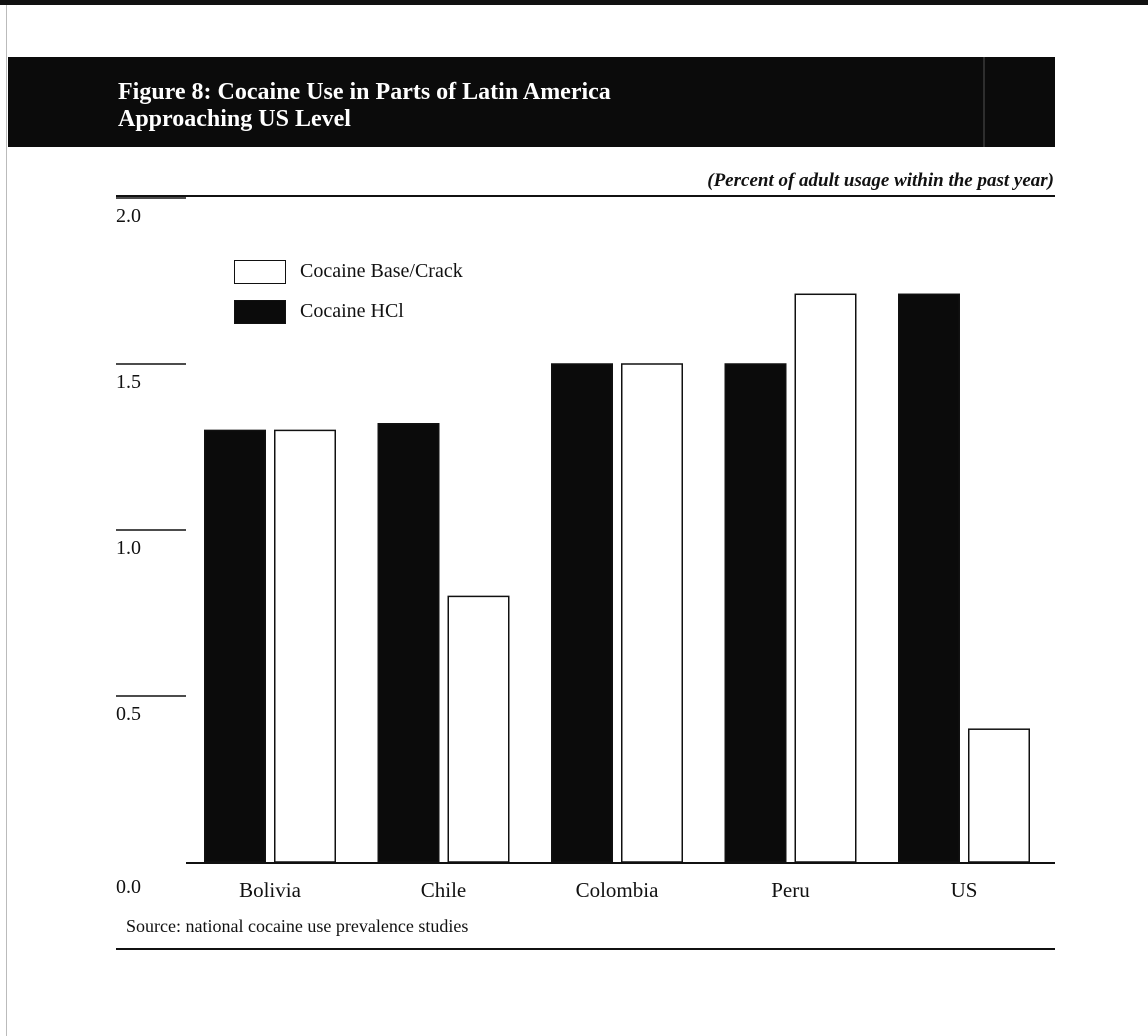  Describe the element at coordinates (585, 196) in the screenshot. I see `subtitle-rule` at that location.